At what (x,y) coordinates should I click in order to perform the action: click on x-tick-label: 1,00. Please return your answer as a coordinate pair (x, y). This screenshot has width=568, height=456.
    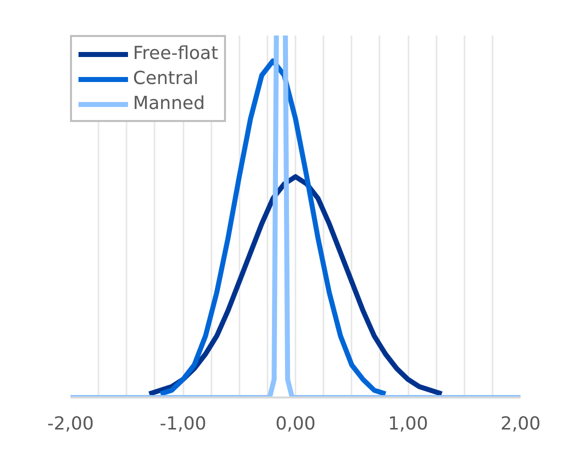
    Looking at the image, I should click on (408, 424).